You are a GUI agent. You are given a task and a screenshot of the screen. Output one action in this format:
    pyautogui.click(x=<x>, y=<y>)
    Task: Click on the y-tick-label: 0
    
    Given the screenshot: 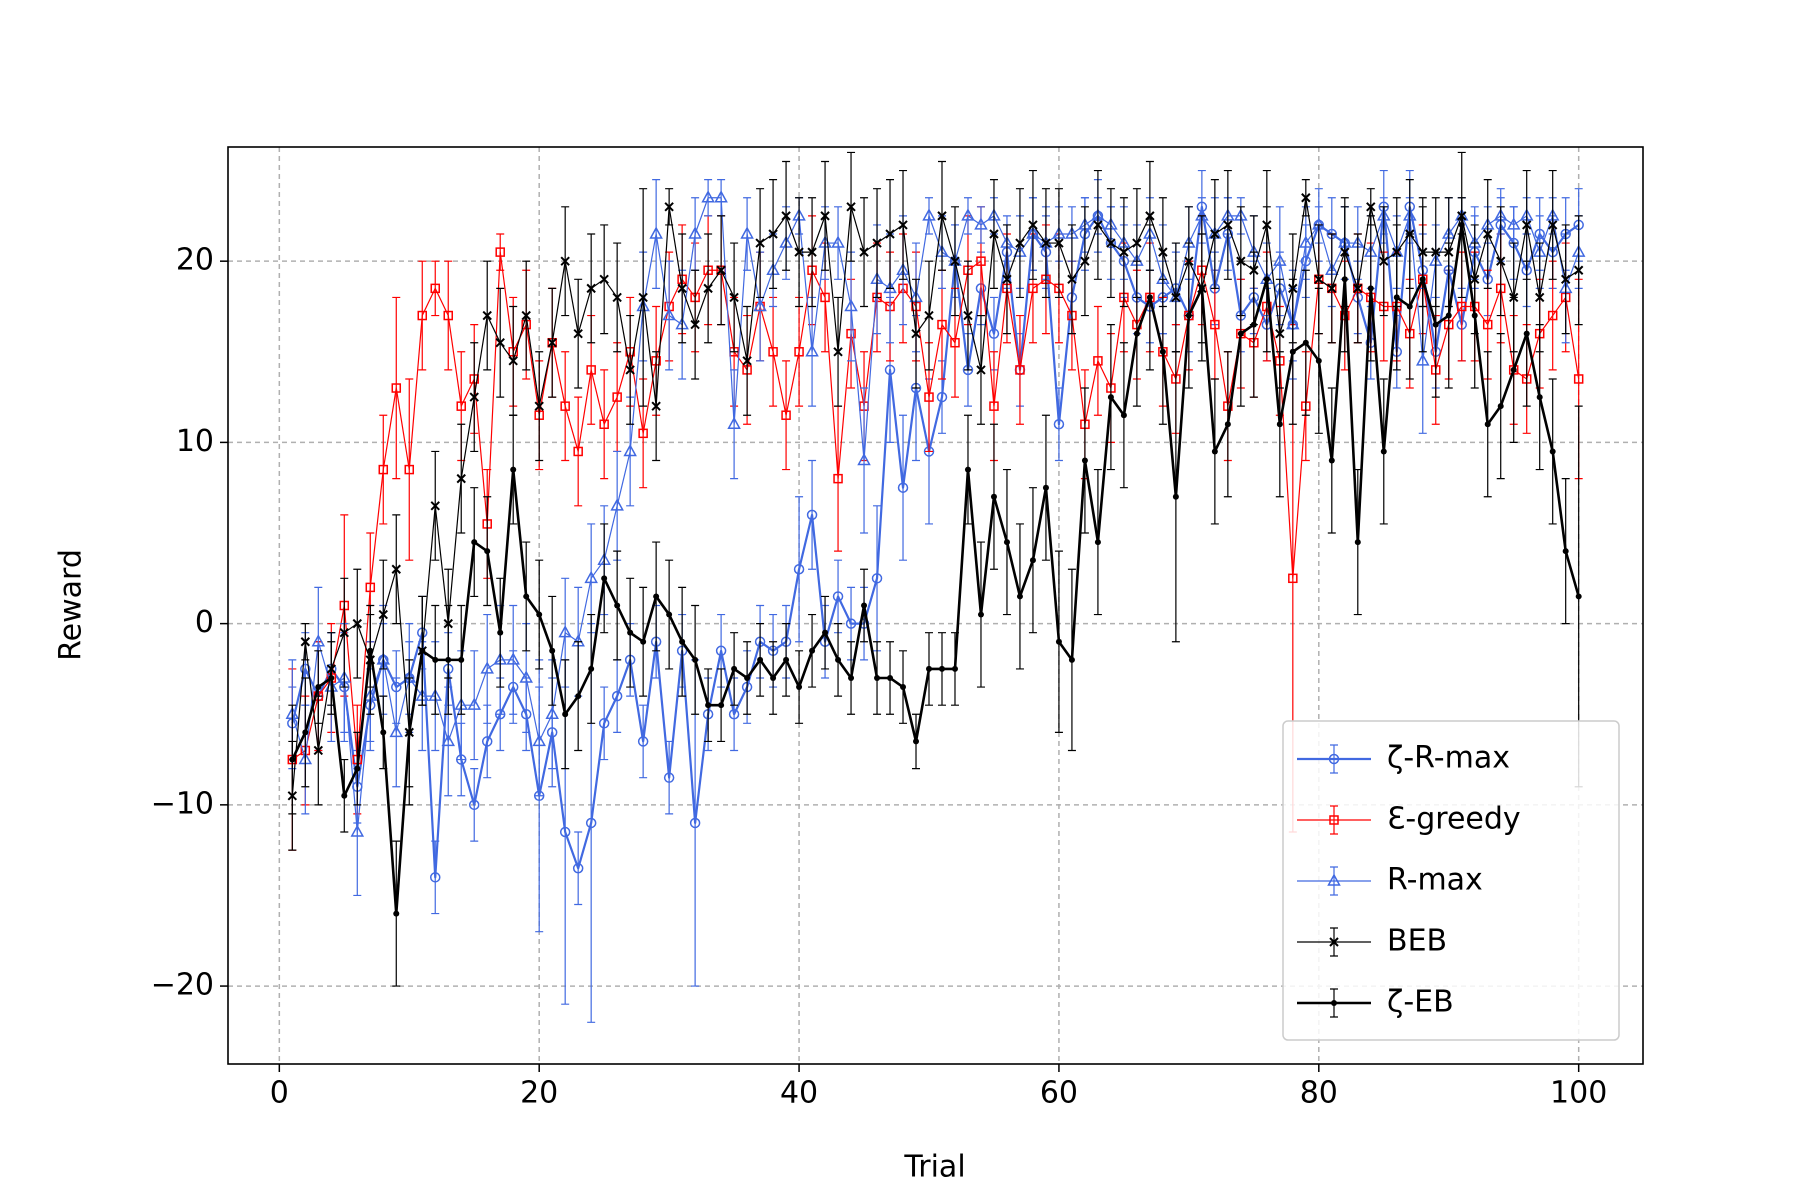 What is the action you would take?
    pyautogui.click(x=204, y=622)
    